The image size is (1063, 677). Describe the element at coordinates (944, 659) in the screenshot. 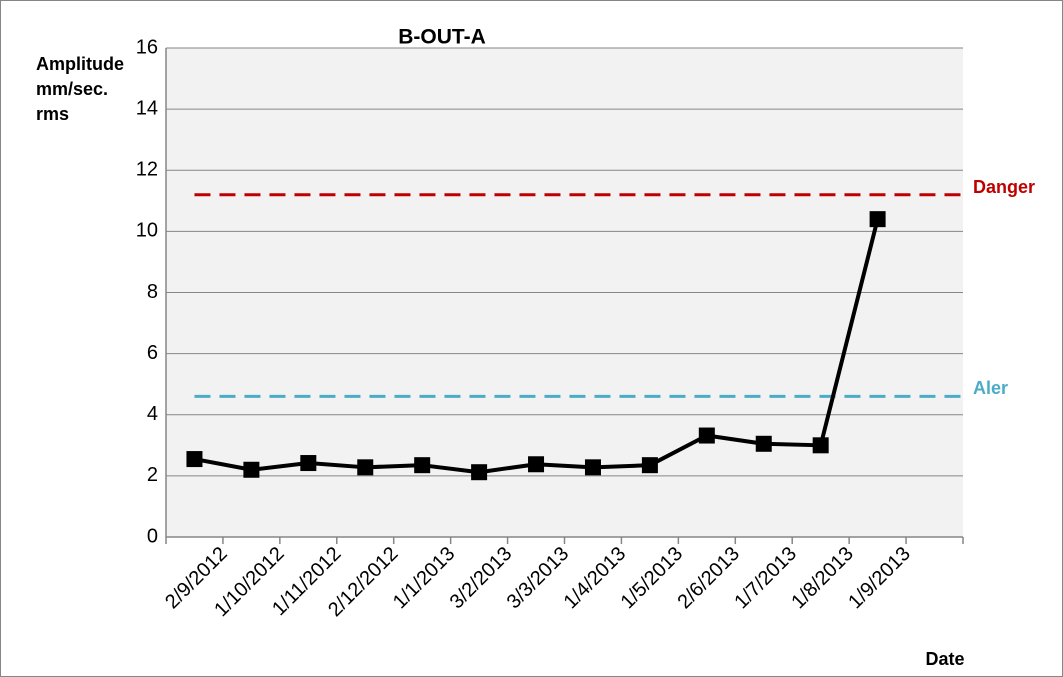

I see `x-axis-title: Date` at that location.